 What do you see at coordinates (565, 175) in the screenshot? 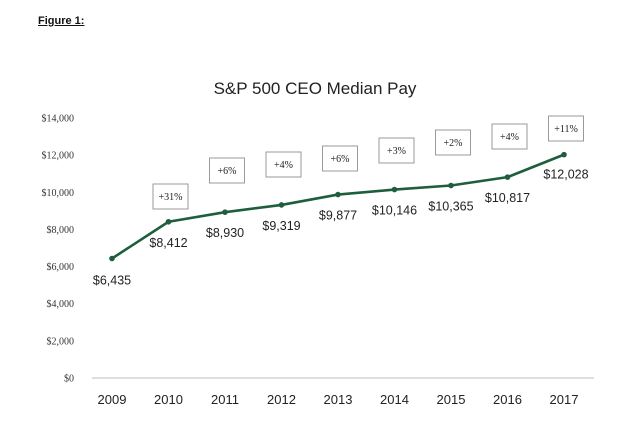
I see `value-label: $12,028` at bounding box center [565, 175].